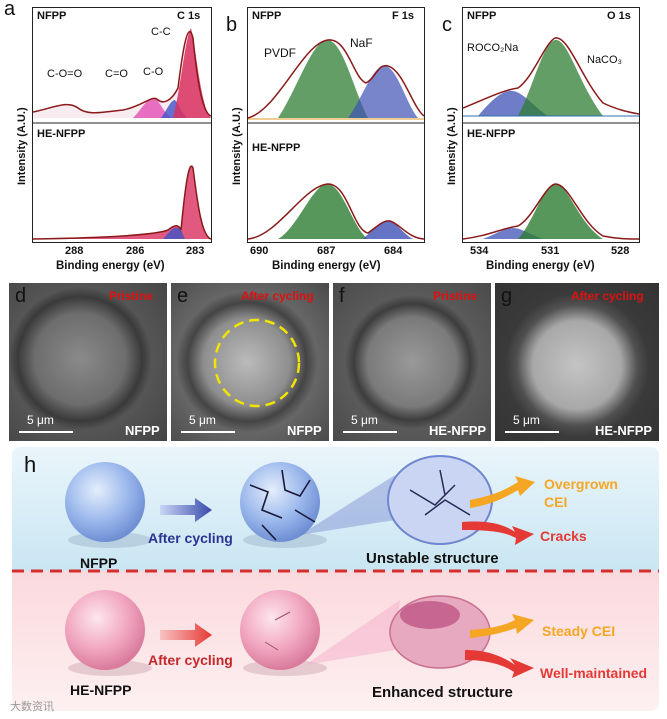 The height and width of the screenshot is (719, 667). Describe the element at coordinates (563, 536) in the screenshot. I see `scheme-top-out2: Cracks` at that location.